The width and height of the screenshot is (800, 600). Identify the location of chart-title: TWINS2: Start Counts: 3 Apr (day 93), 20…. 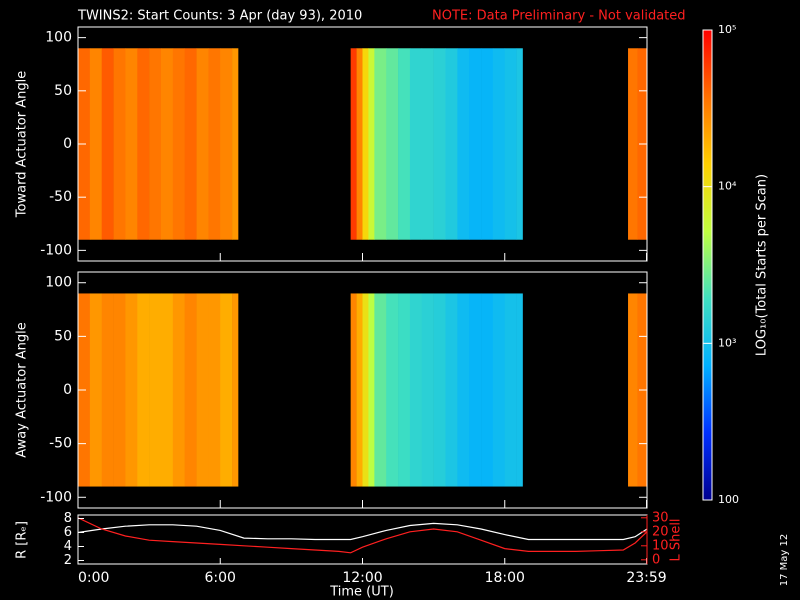
(219, 16).